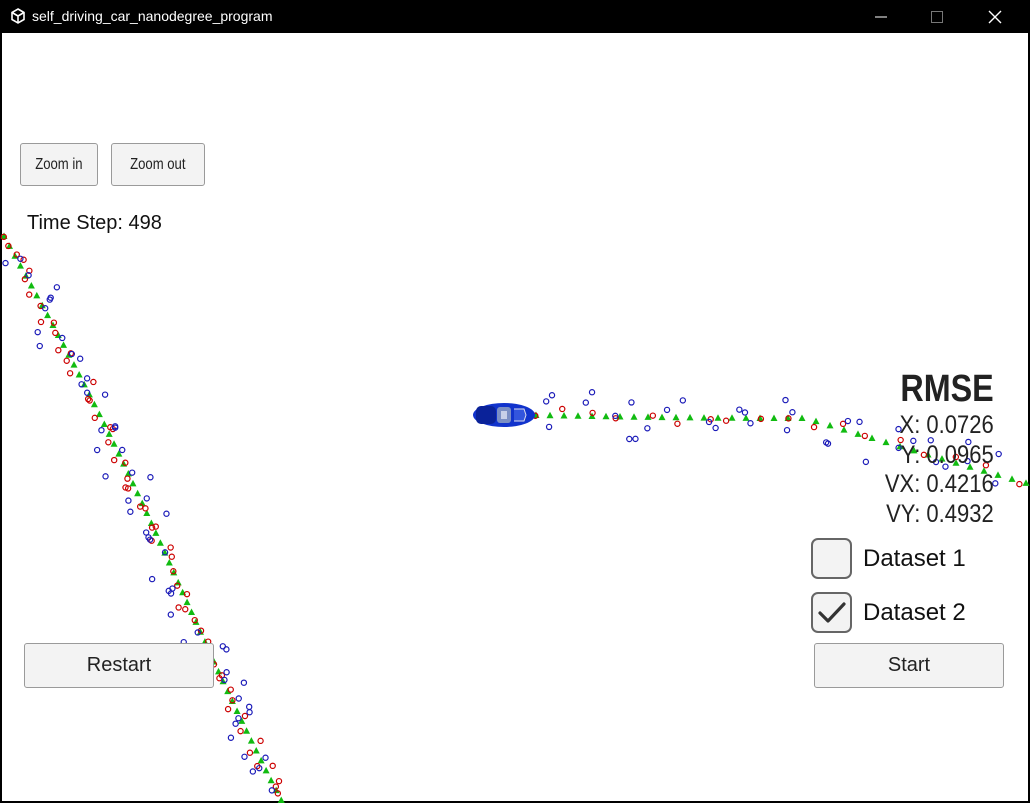 This screenshot has width=1030, height=803. Describe the element at coordinates (909, 665) in the screenshot. I see `start-button: Start` at that location.